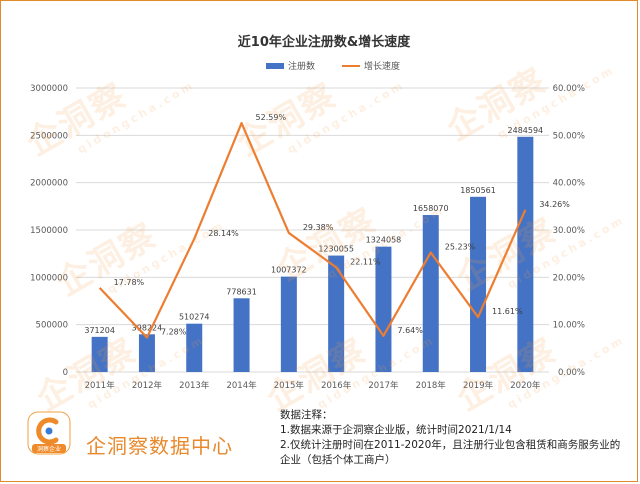 The width and height of the screenshot is (640, 484). What do you see at coordinates (478, 385) in the screenshot?
I see `x-tick-label: 2019年` at bounding box center [478, 385].